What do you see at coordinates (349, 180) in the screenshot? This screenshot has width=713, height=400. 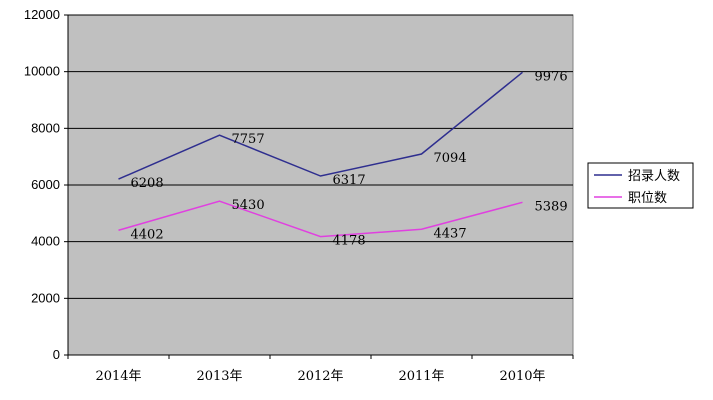 I see `data-label: 6317` at bounding box center [349, 180].